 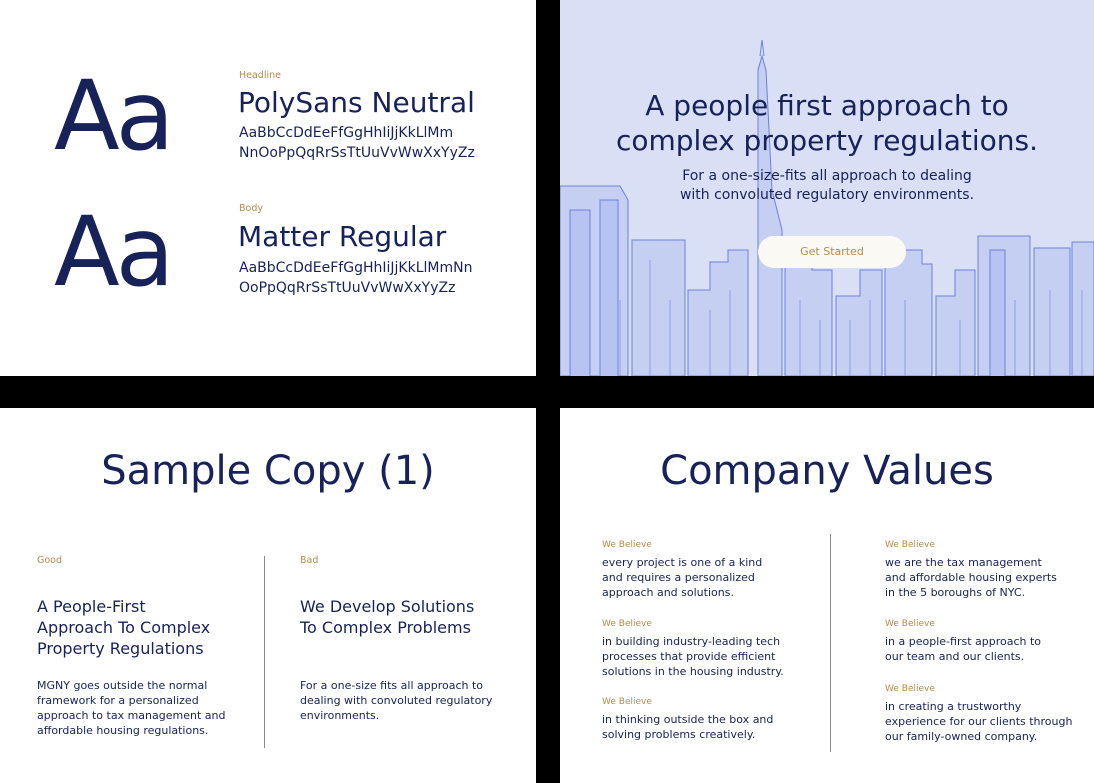 I want to click on good-tag: Good, so click(x=50, y=560).